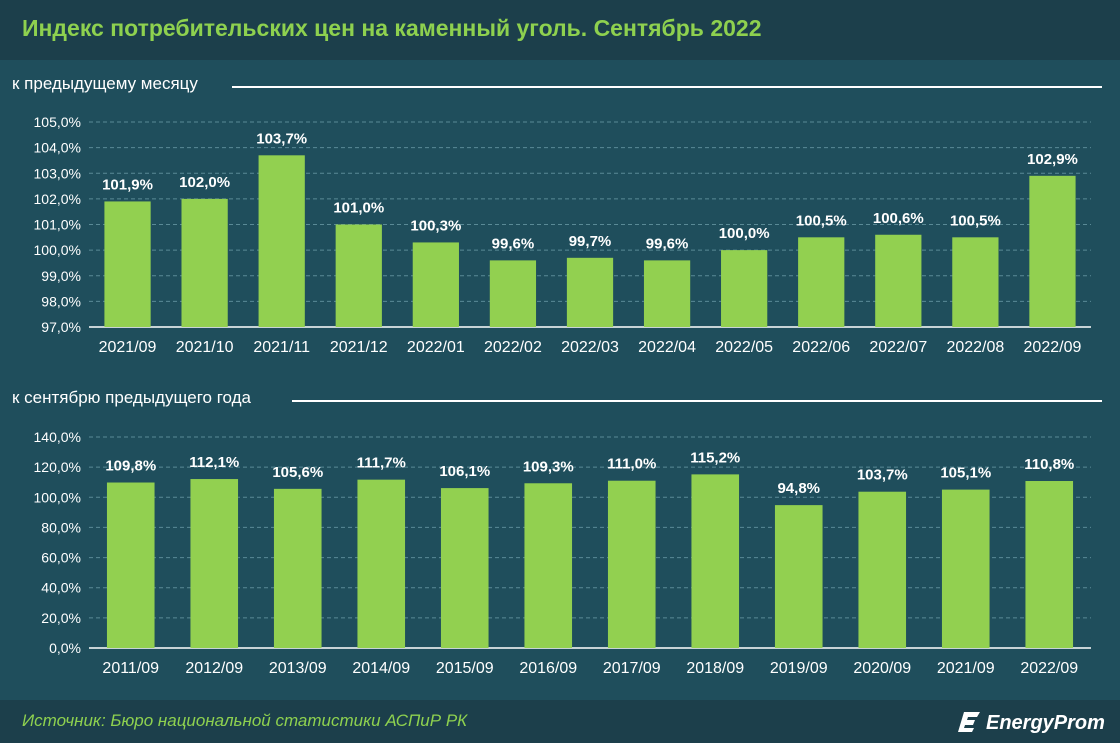  What do you see at coordinates (1045, 723) in the screenshot?
I see `logo-brand-name: EnergyProm` at bounding box center [1045, 723].